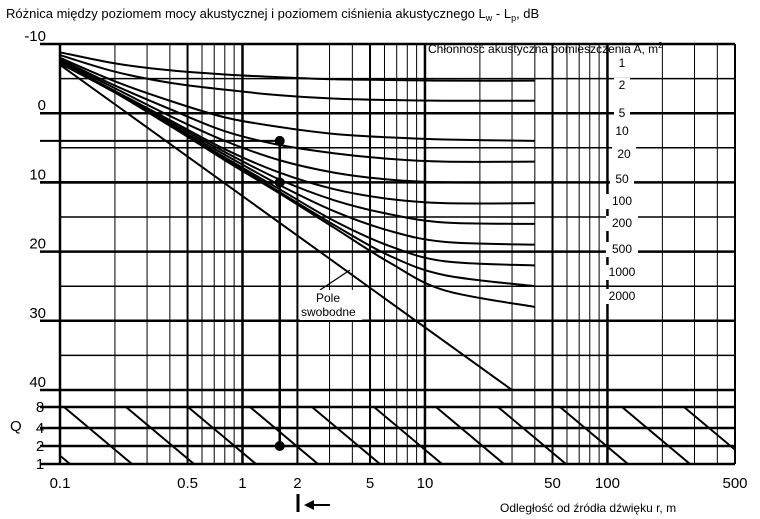 The width and height of the screenshot is (760, 519). Describe the element at coordinates (40, 428) in the screenshot. I see `q-tick-label: 4` at that location.